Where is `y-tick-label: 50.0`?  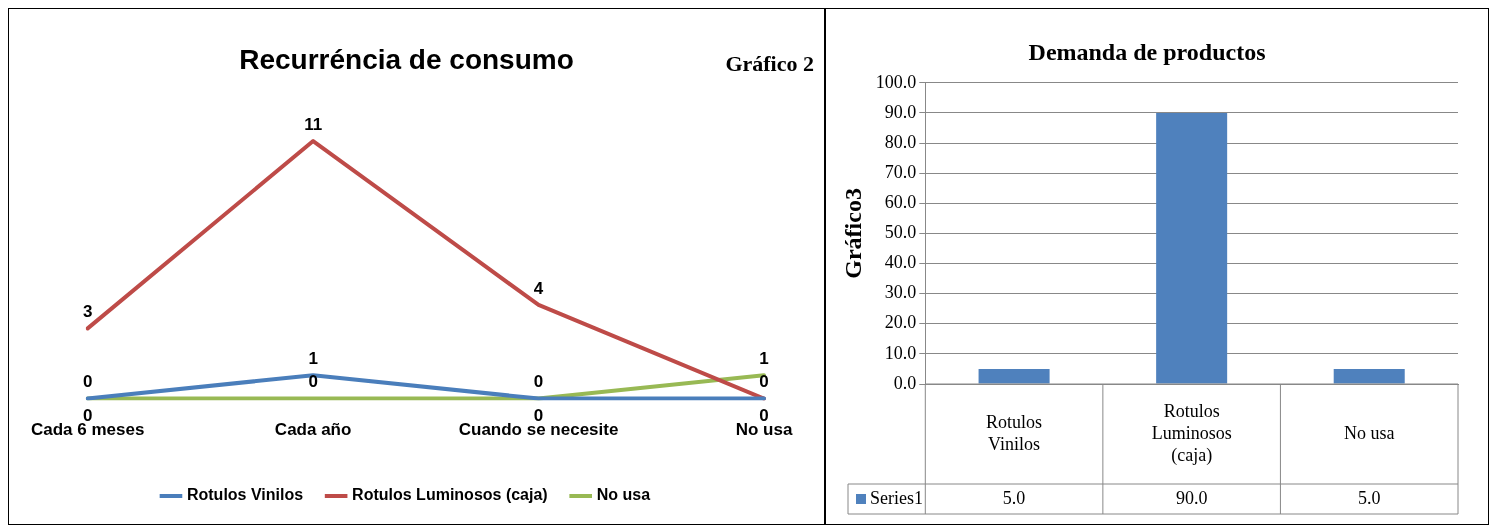
y-tick-label: 50.0 is located at coordinates (900, 232).